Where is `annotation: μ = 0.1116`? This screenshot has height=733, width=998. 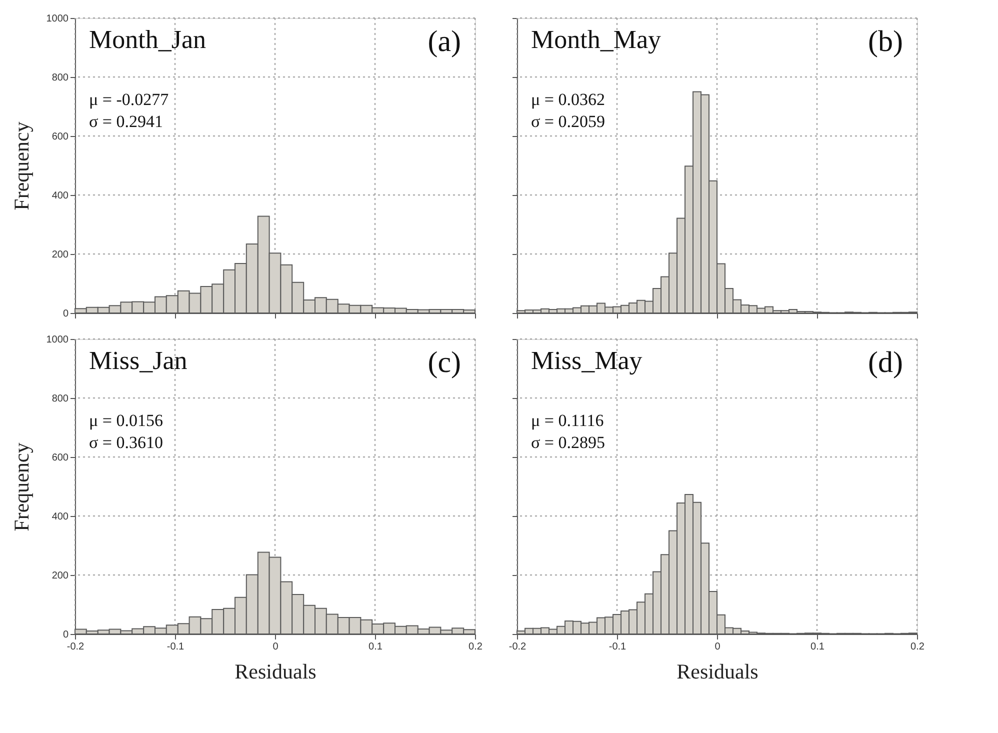
annotation: μ = 0.1116 is located at coordinates (567, 420).